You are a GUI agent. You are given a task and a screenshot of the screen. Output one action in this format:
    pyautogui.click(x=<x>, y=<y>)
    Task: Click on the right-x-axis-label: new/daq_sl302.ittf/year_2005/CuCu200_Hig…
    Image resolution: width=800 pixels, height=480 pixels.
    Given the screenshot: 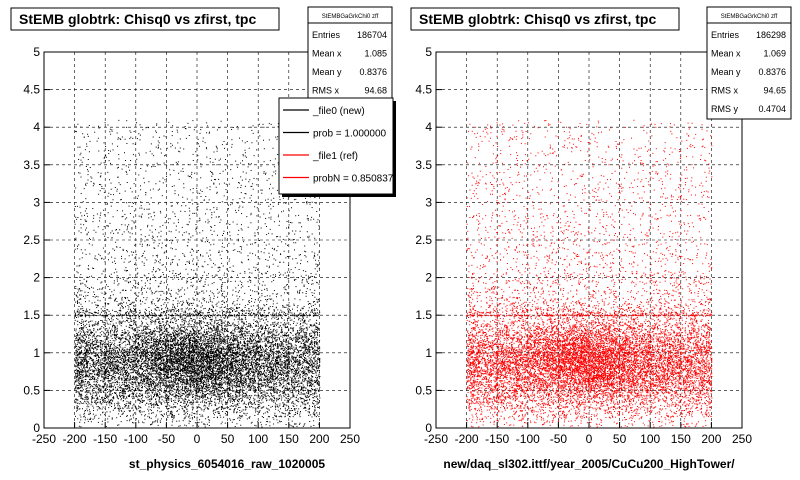 What is the action you would take?
    pyautogui.click(x=589, y=464)
    